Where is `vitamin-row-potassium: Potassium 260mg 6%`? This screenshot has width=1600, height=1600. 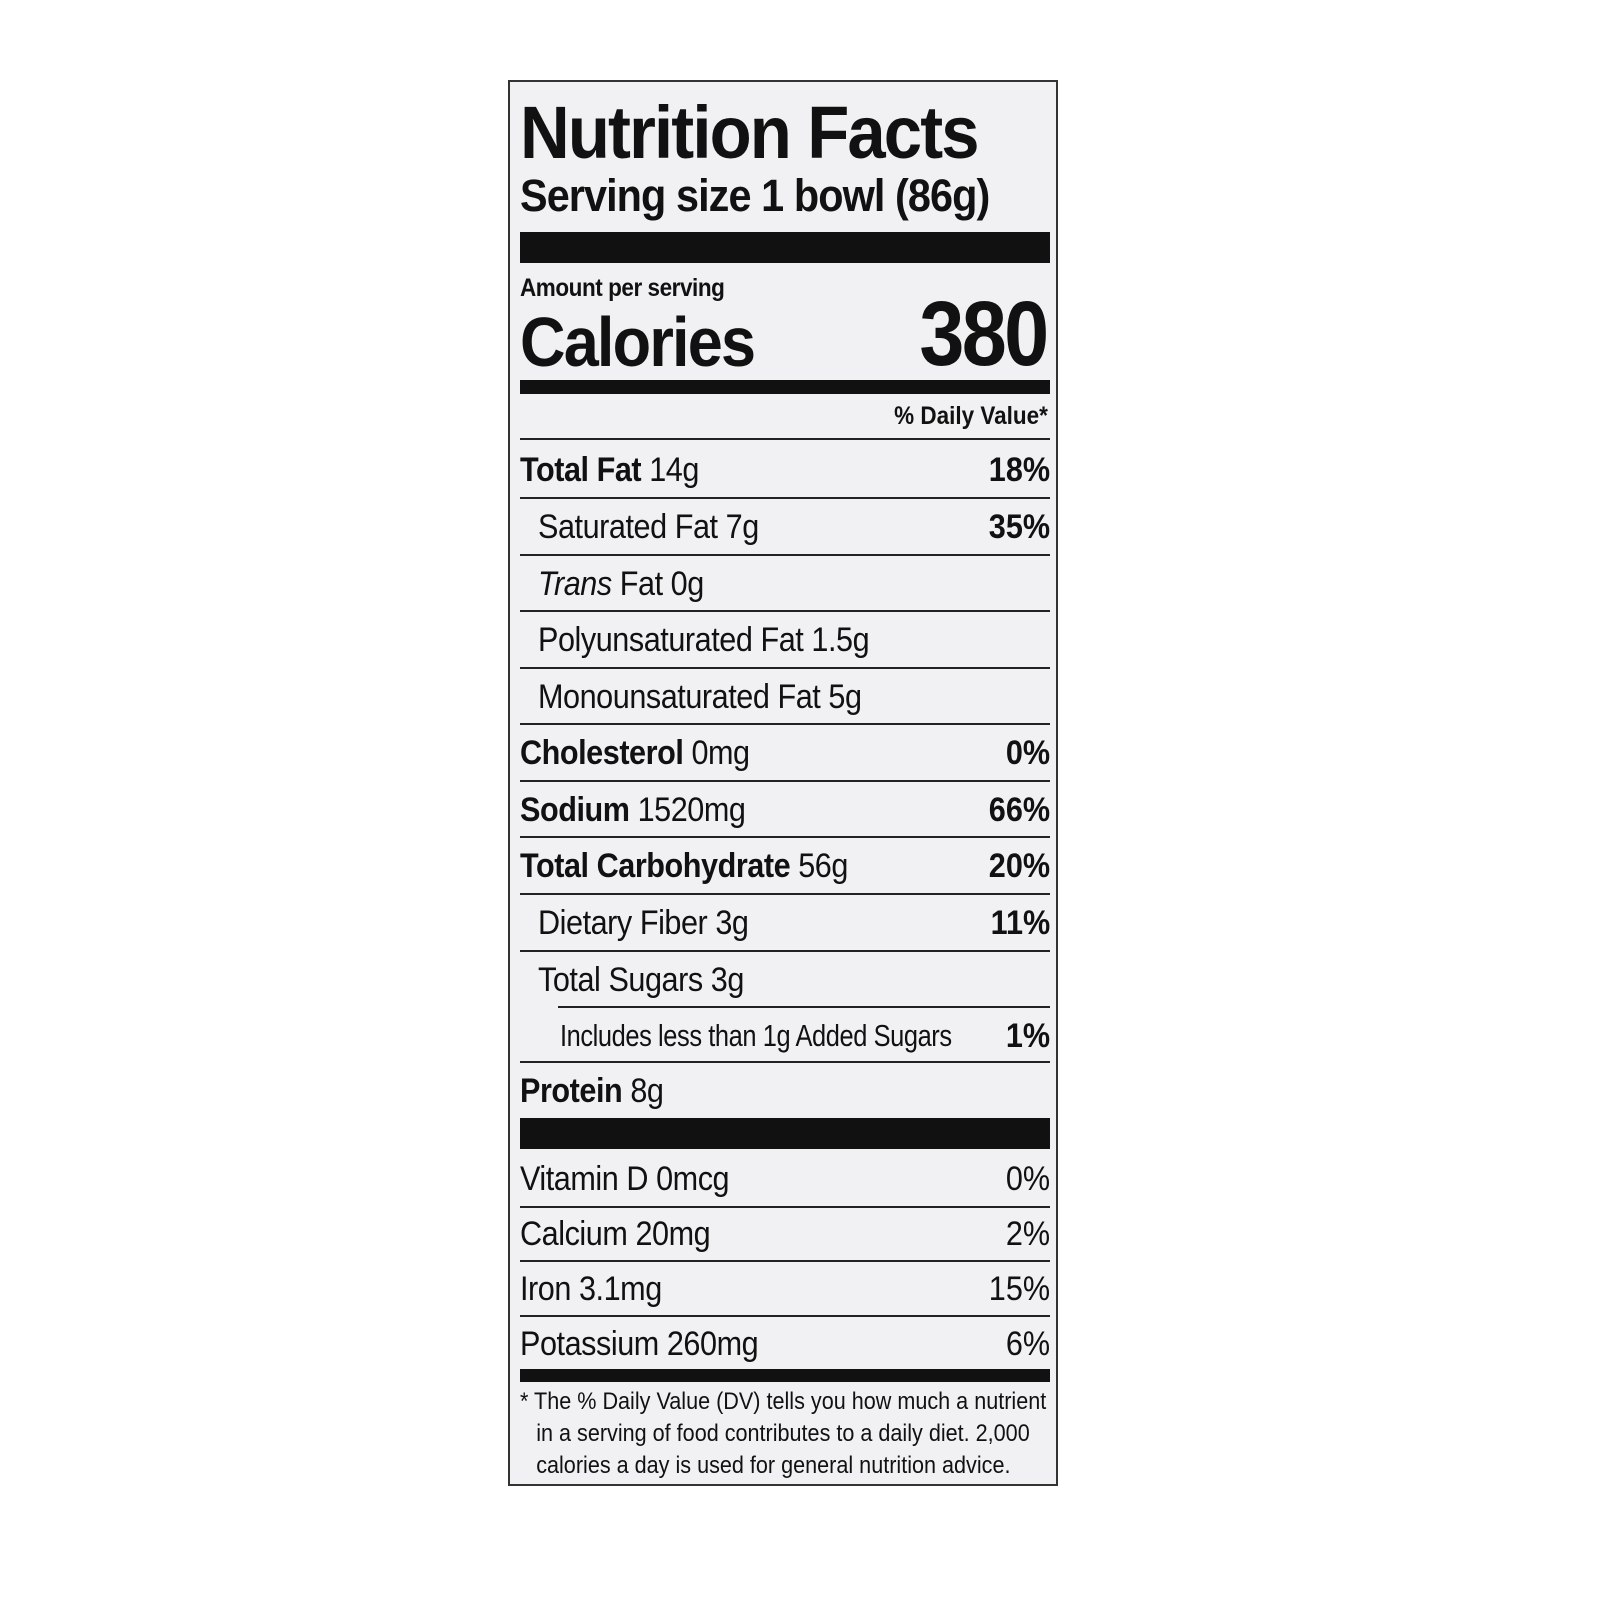 vitamin-row-potassium: Potassium 260mg 6% is located at coordinates (785, 1344).